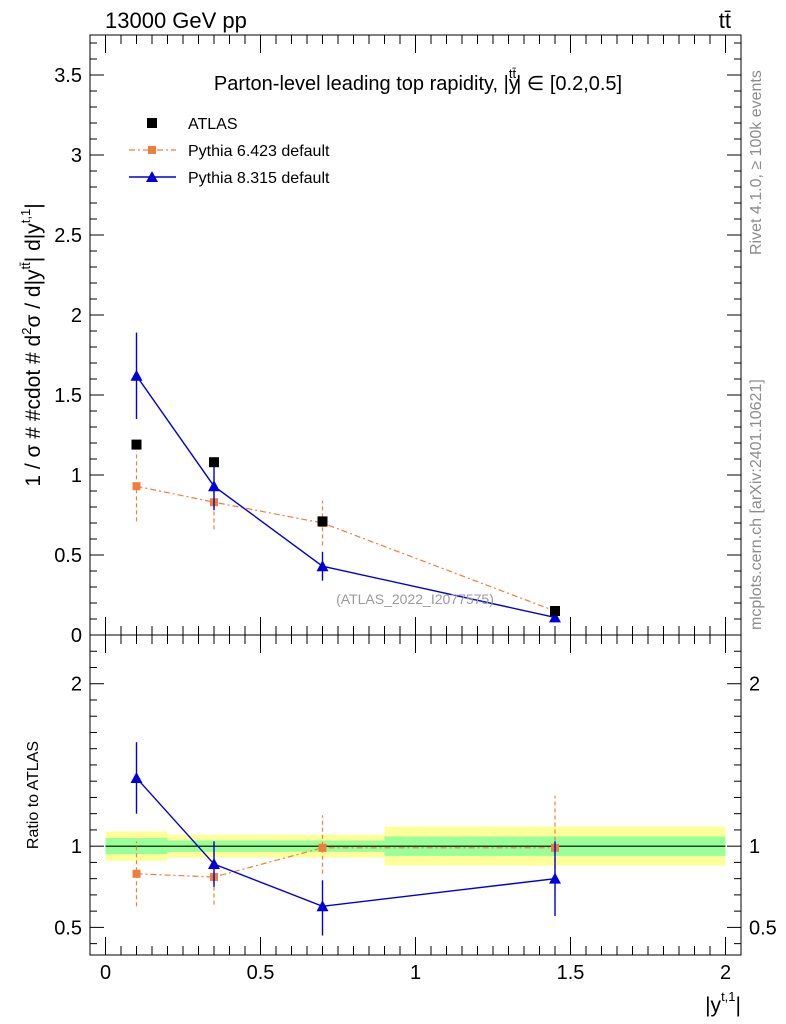  I want to click on x-tick-label: 1.5, so click(571, 973).